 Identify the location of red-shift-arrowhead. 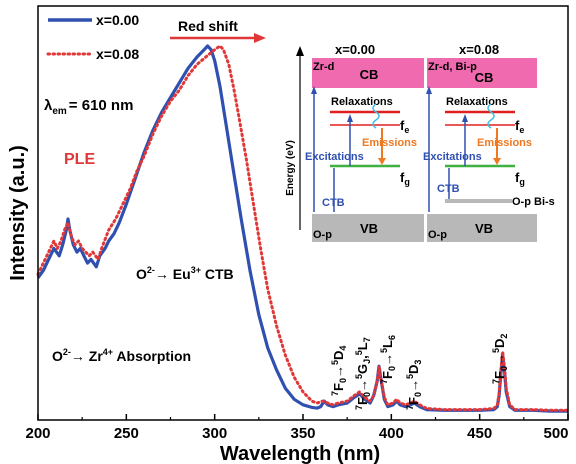
(260, 38).